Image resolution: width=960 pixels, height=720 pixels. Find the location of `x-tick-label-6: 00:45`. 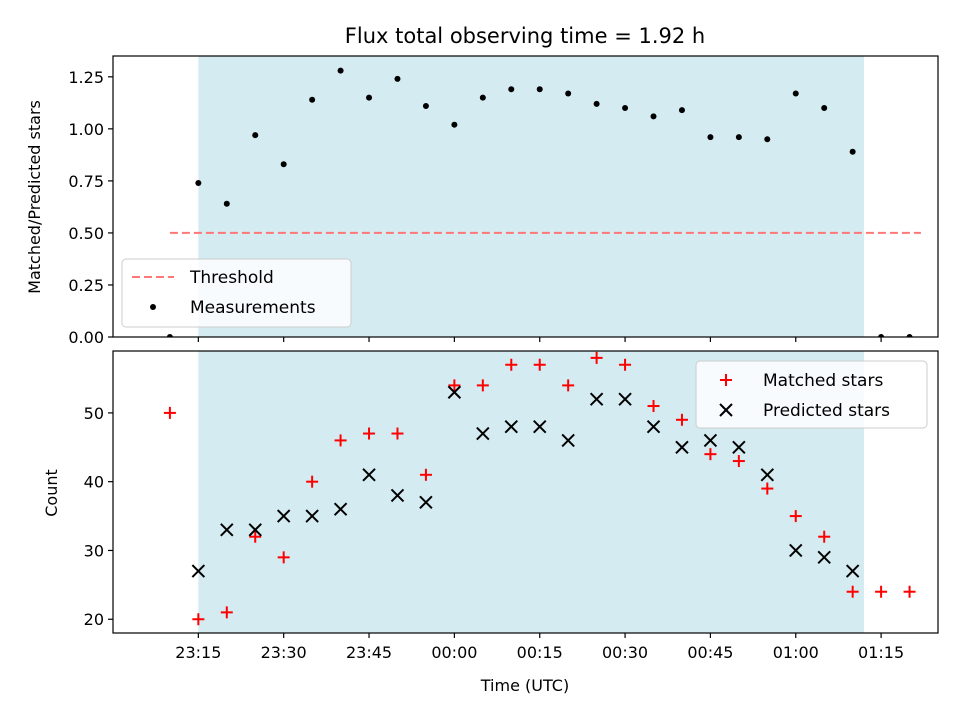

x-tick-label-6: 00:45 is located at coordinates (710, 652).